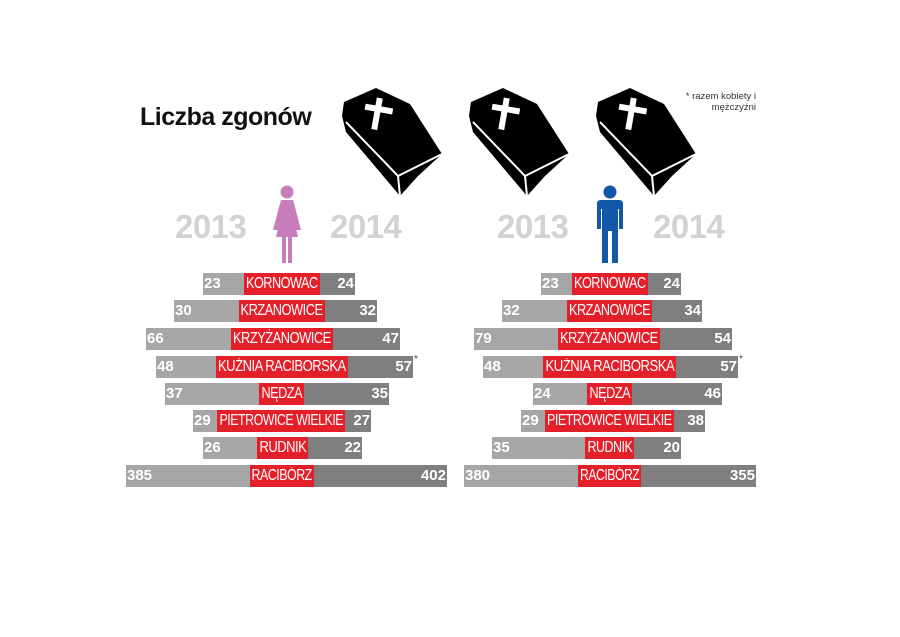  Describe the element at coordinates (140, 475) in the screenshot. I see `value-2013: 385` at that location.